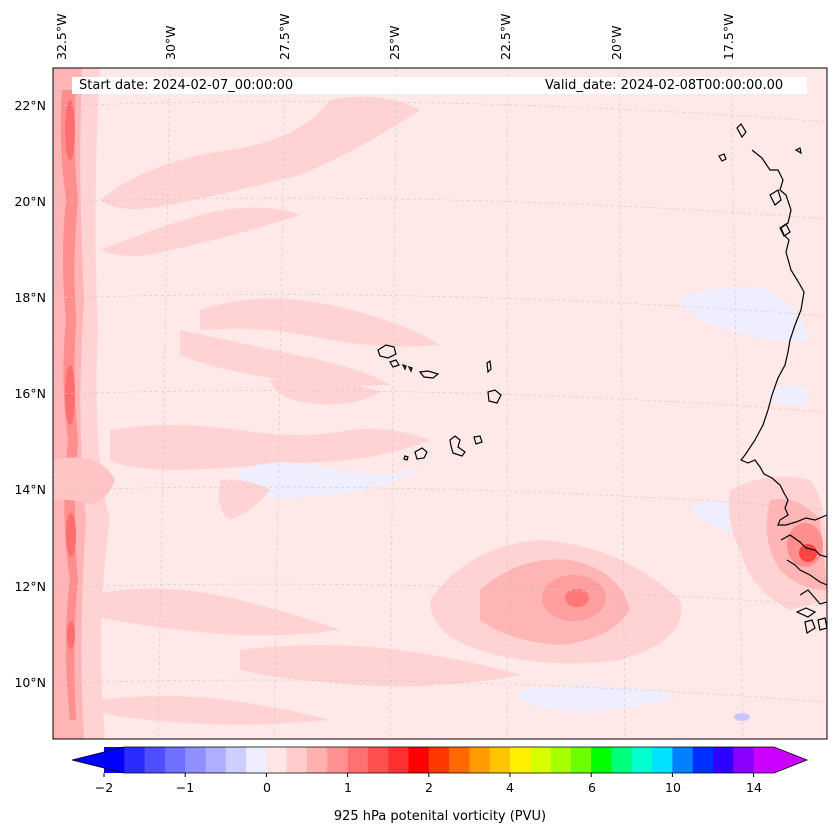  I want to click on colorbar-tick-label: 1, so click(348, 787).